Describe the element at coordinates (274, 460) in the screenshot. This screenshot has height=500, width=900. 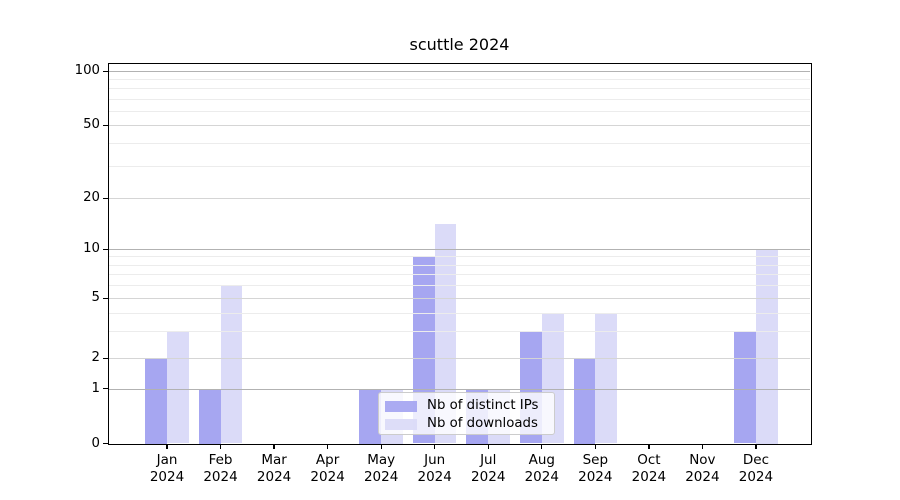
I see `month-label: Mar` at that location.